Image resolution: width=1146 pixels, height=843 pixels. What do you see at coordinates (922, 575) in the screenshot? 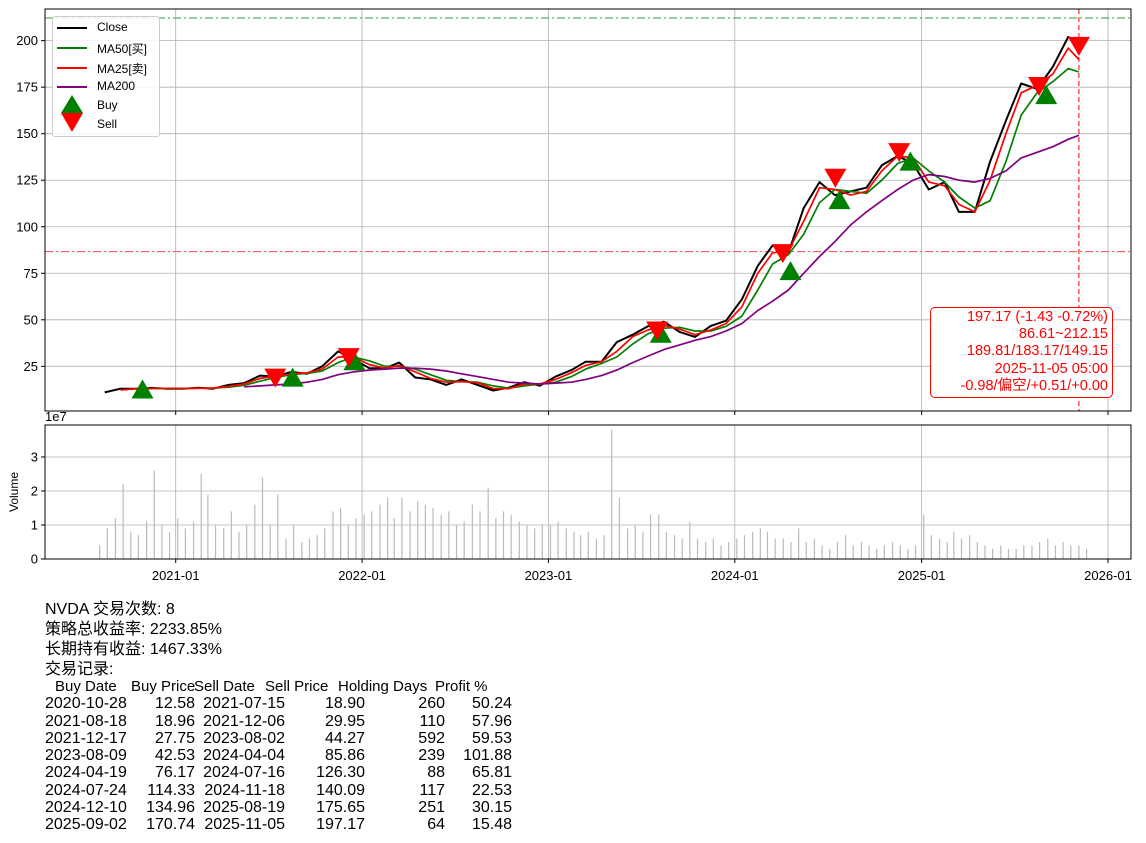
I see `x-tick-label: 2025-01` at bounding box center [922, 575].